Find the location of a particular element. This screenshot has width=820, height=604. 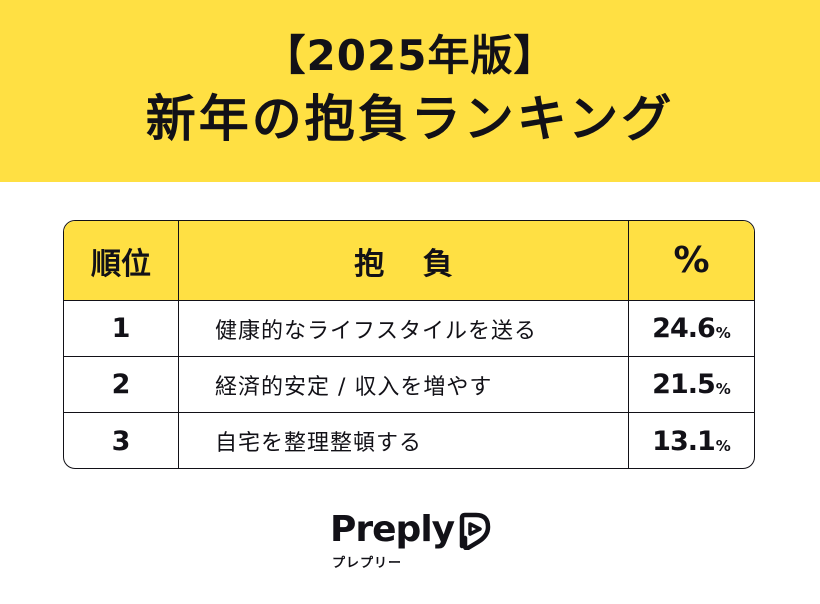

rank-cell: 2 is located at coordinates (121, 384).